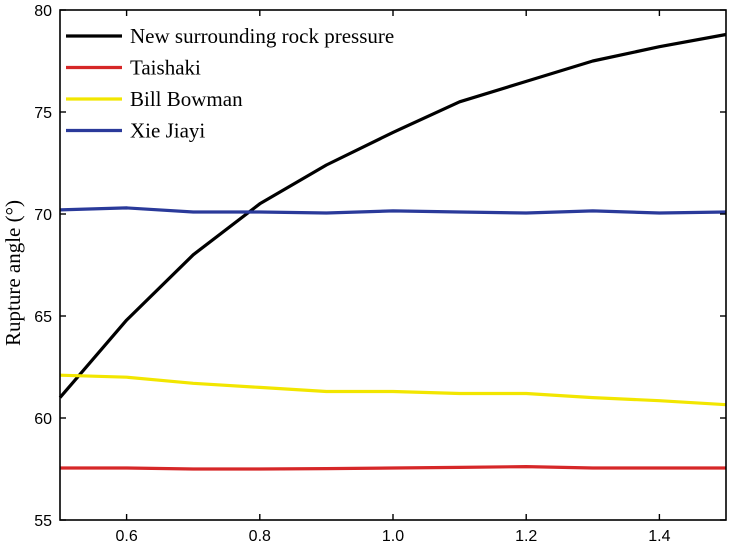  I want to click on x-tick-label: 0.8, so click(260, 536).